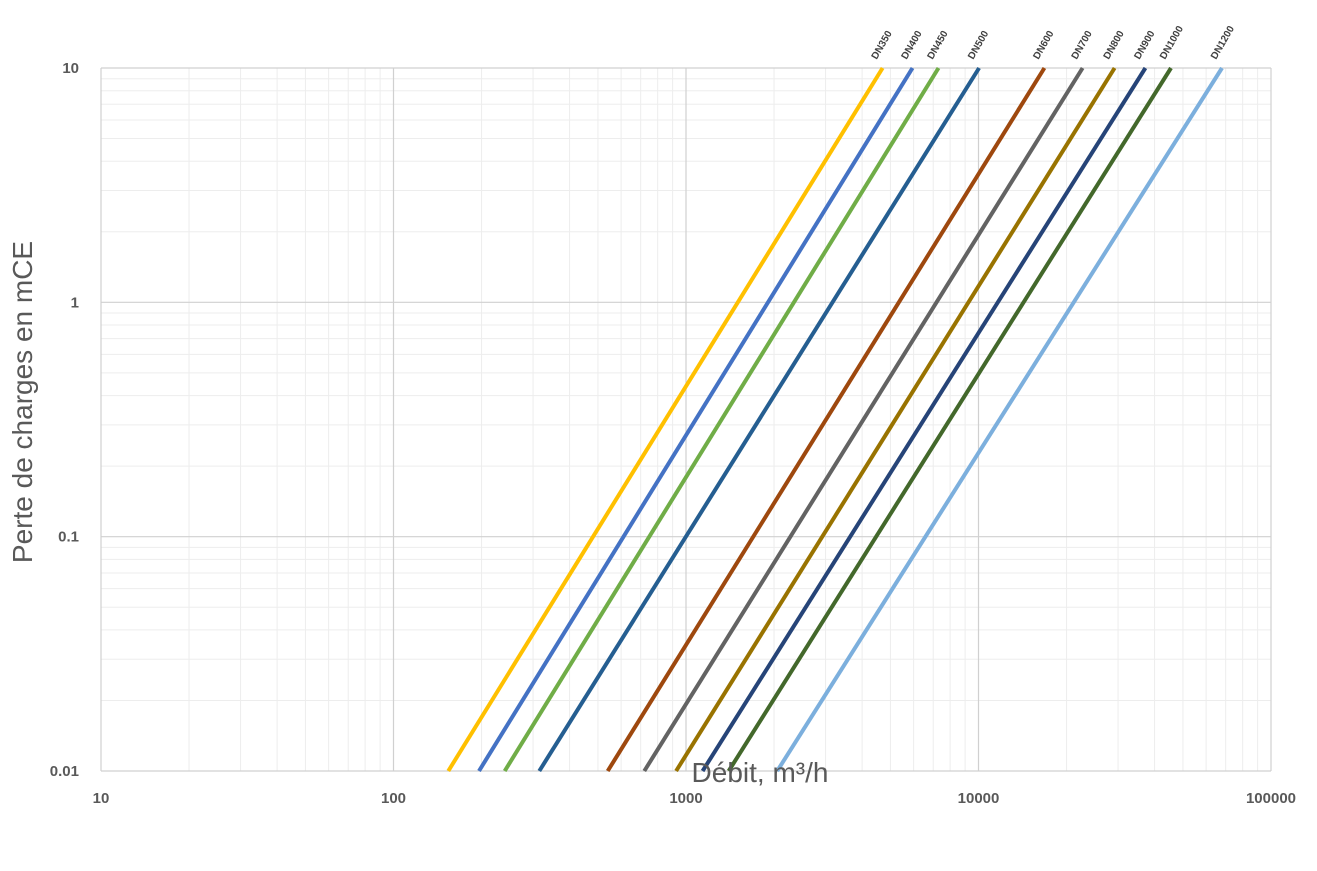  Describe the element at coordinates (1271, 798) in the screenshot. I see `x-tick-label: 100000` at that location.